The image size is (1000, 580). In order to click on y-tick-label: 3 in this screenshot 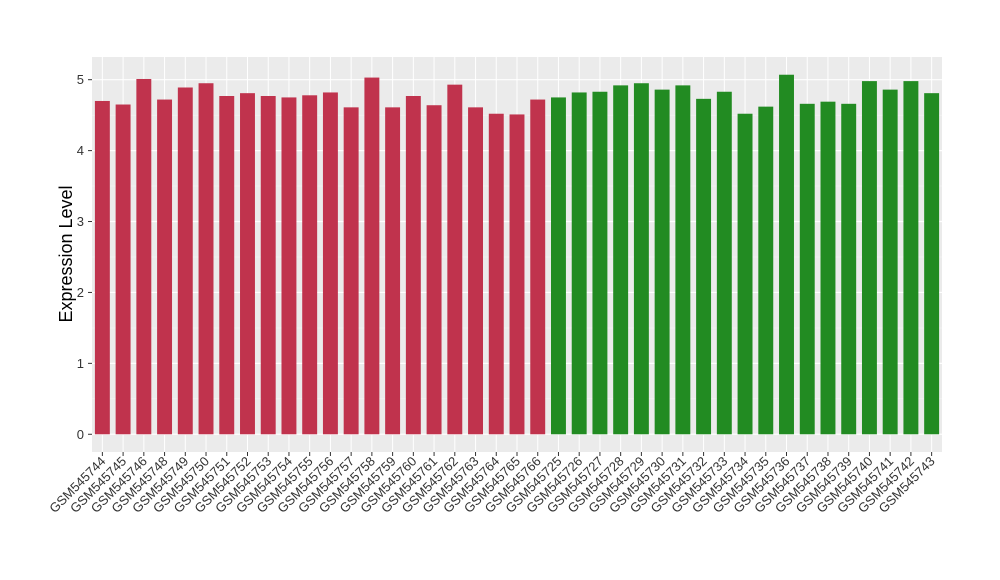, I will do `click(80, 221)`.